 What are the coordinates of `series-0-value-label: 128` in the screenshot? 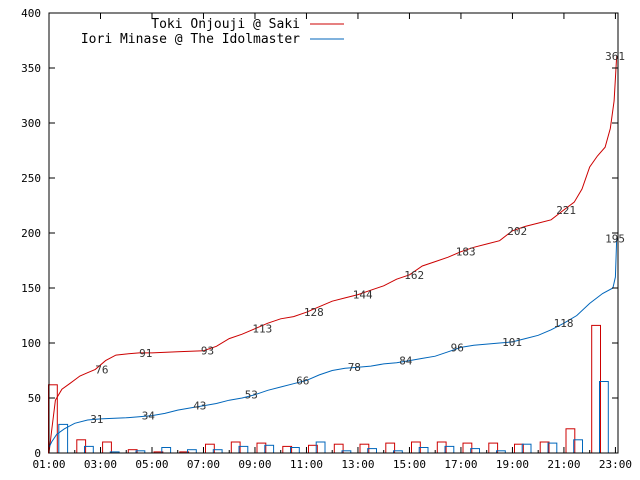 It's located at (314, 312).